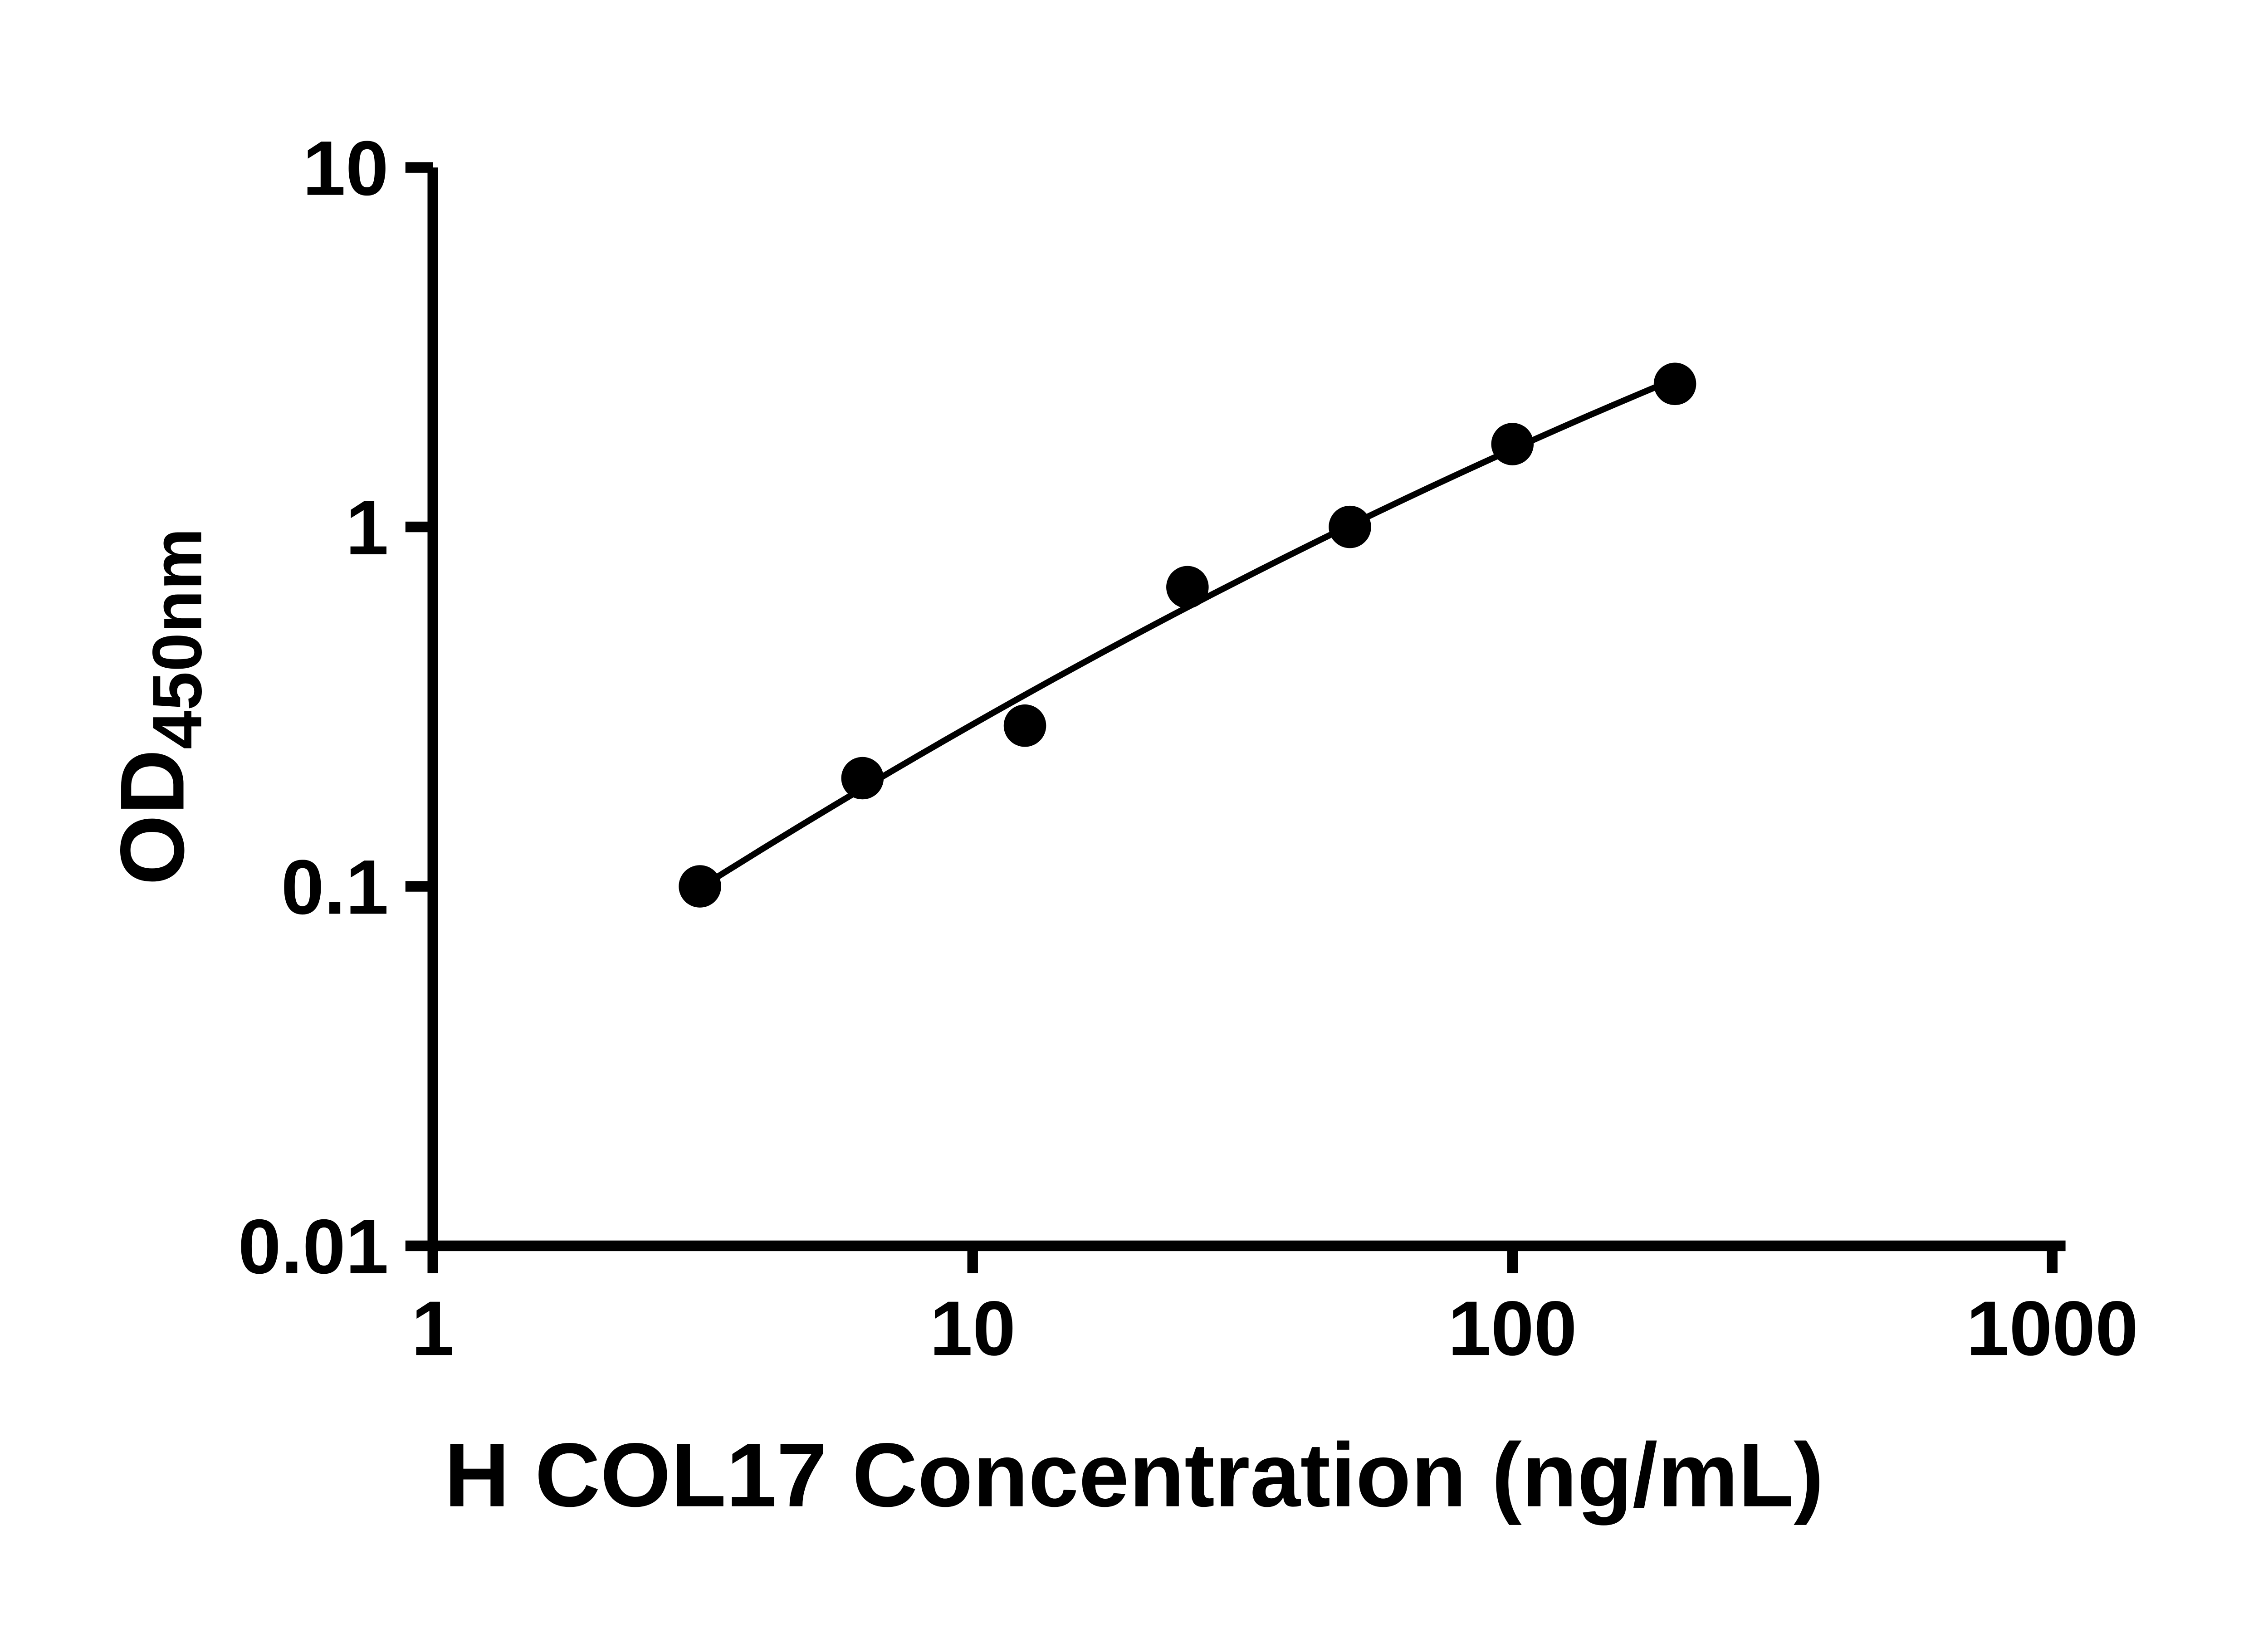  Describe the element at coordinates (335, 887) in the screenshot. I see `y-tick-label: 0.1` at that location.